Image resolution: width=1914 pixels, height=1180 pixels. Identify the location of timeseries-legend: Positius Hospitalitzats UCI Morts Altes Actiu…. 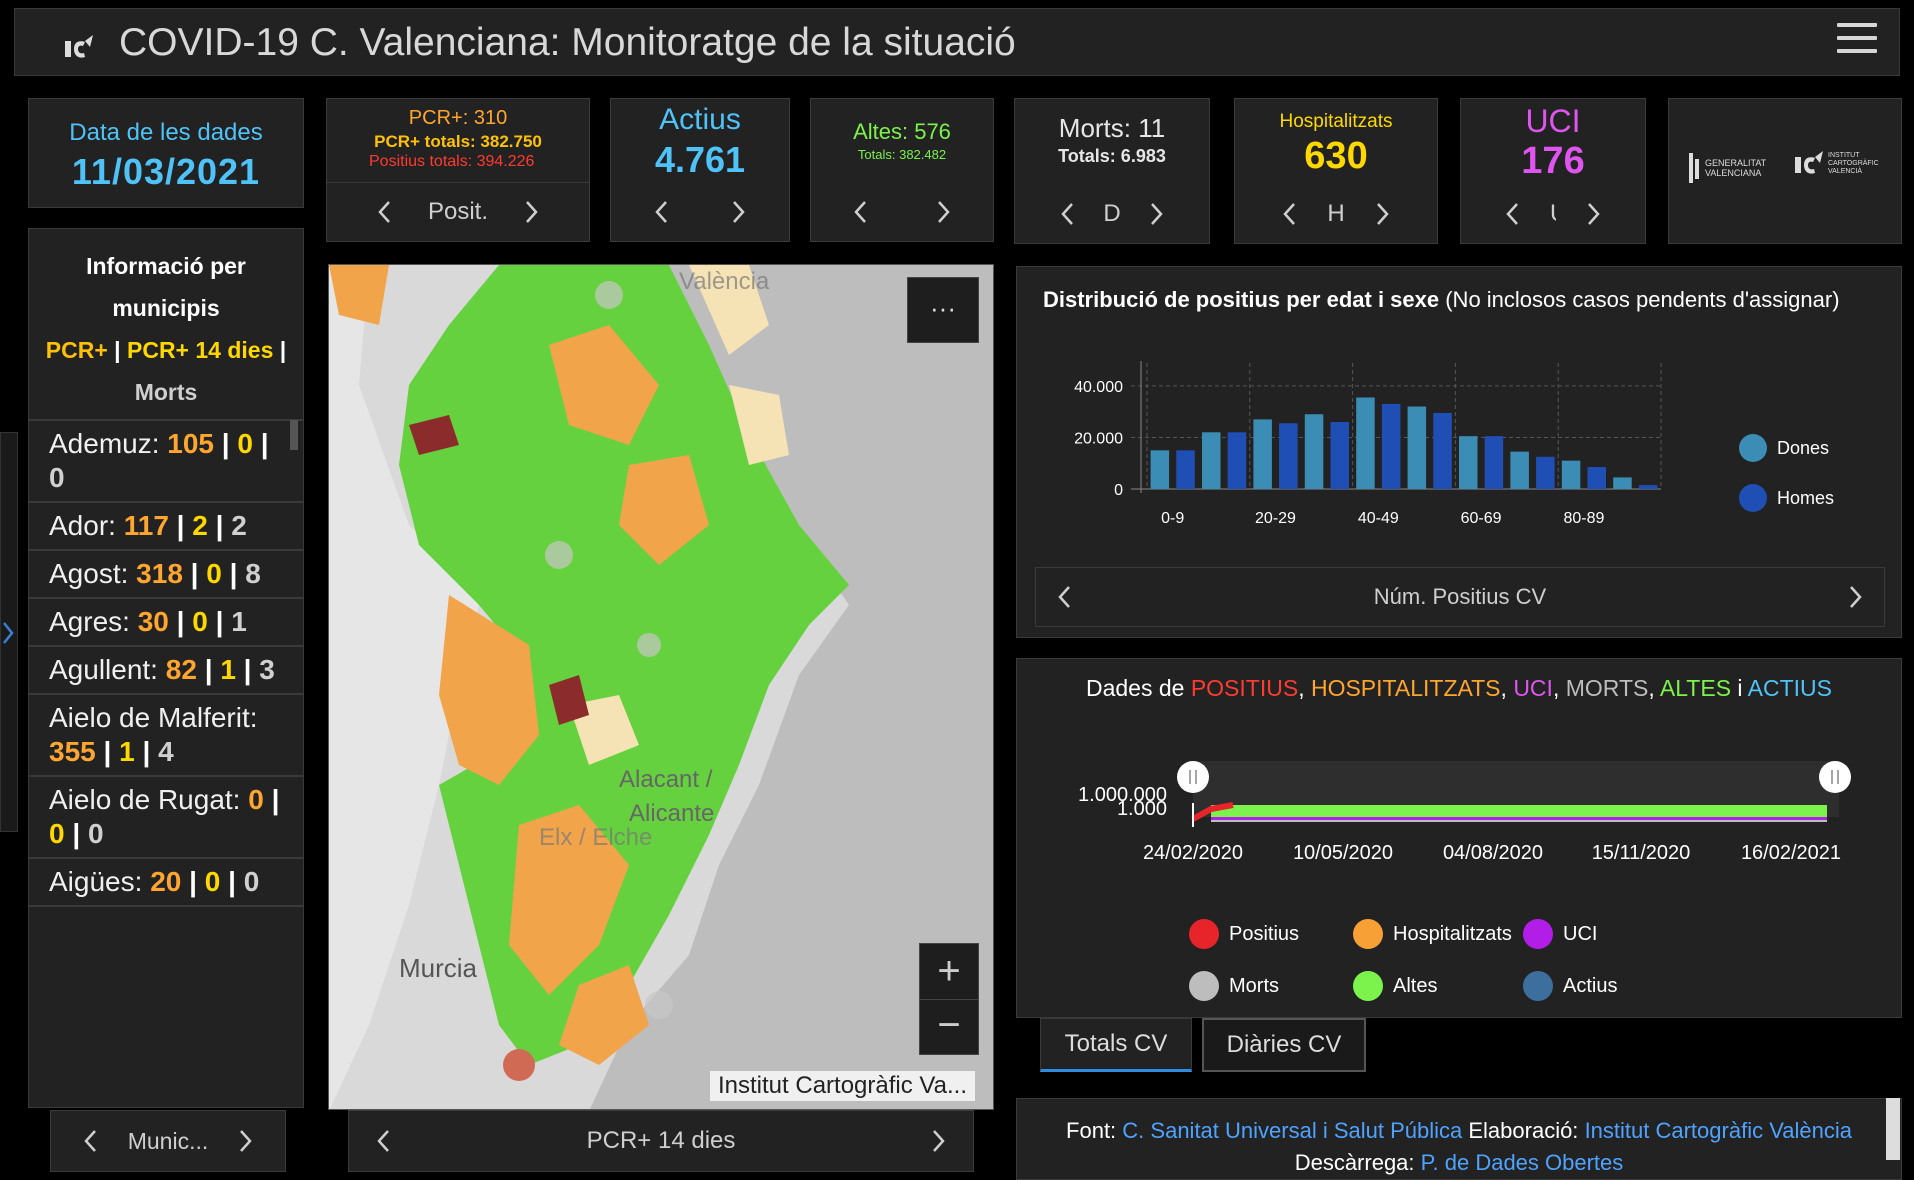
(1460, 963).